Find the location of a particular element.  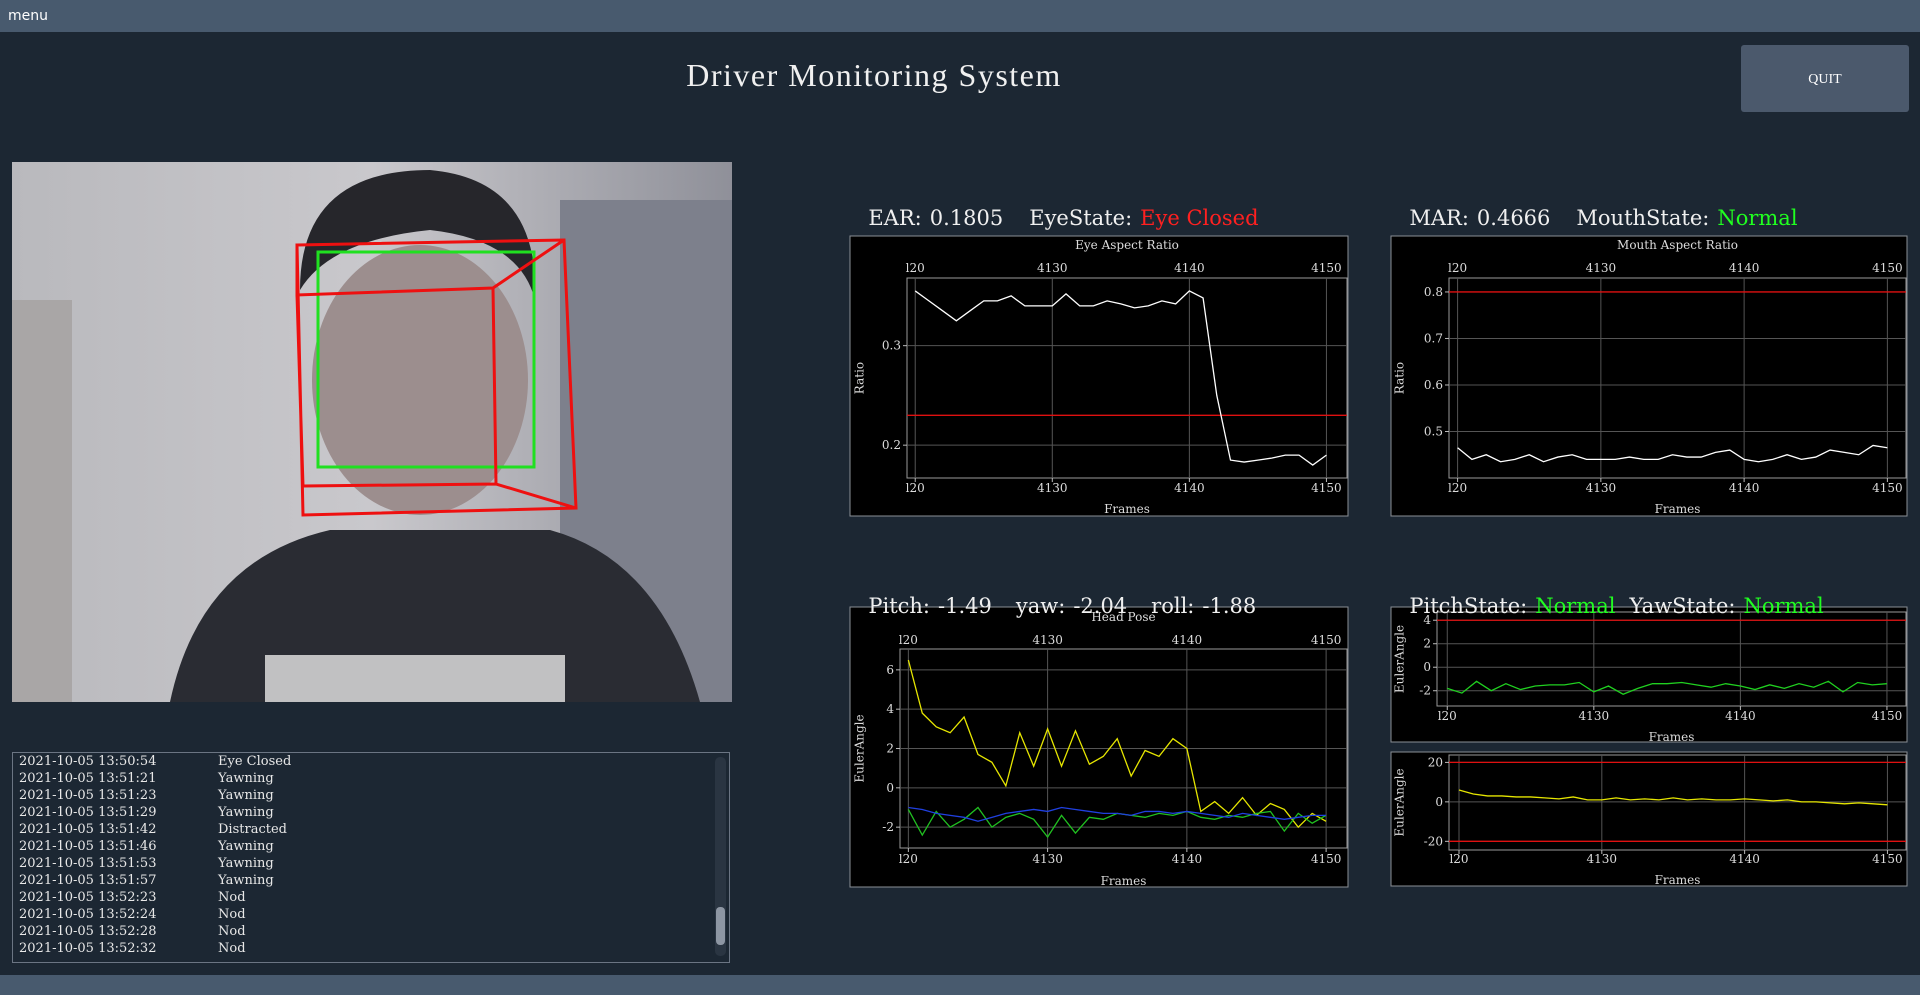

log-entry: 2021-10-05 13:51:23 Yawning is located at coordinates (146, 795).